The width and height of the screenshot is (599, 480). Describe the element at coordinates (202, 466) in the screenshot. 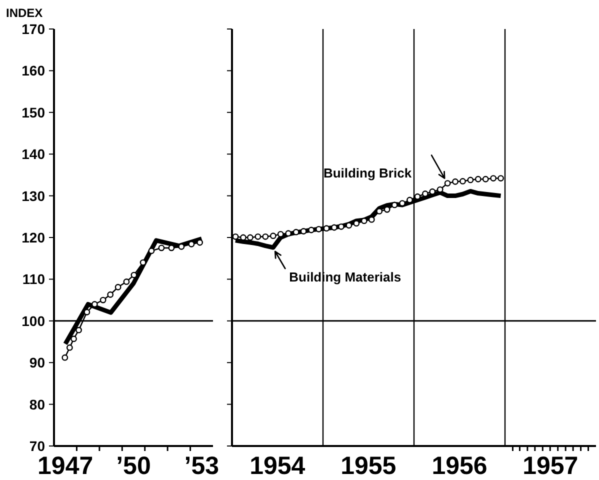

I see `x-tick-label: ’53` at that location.